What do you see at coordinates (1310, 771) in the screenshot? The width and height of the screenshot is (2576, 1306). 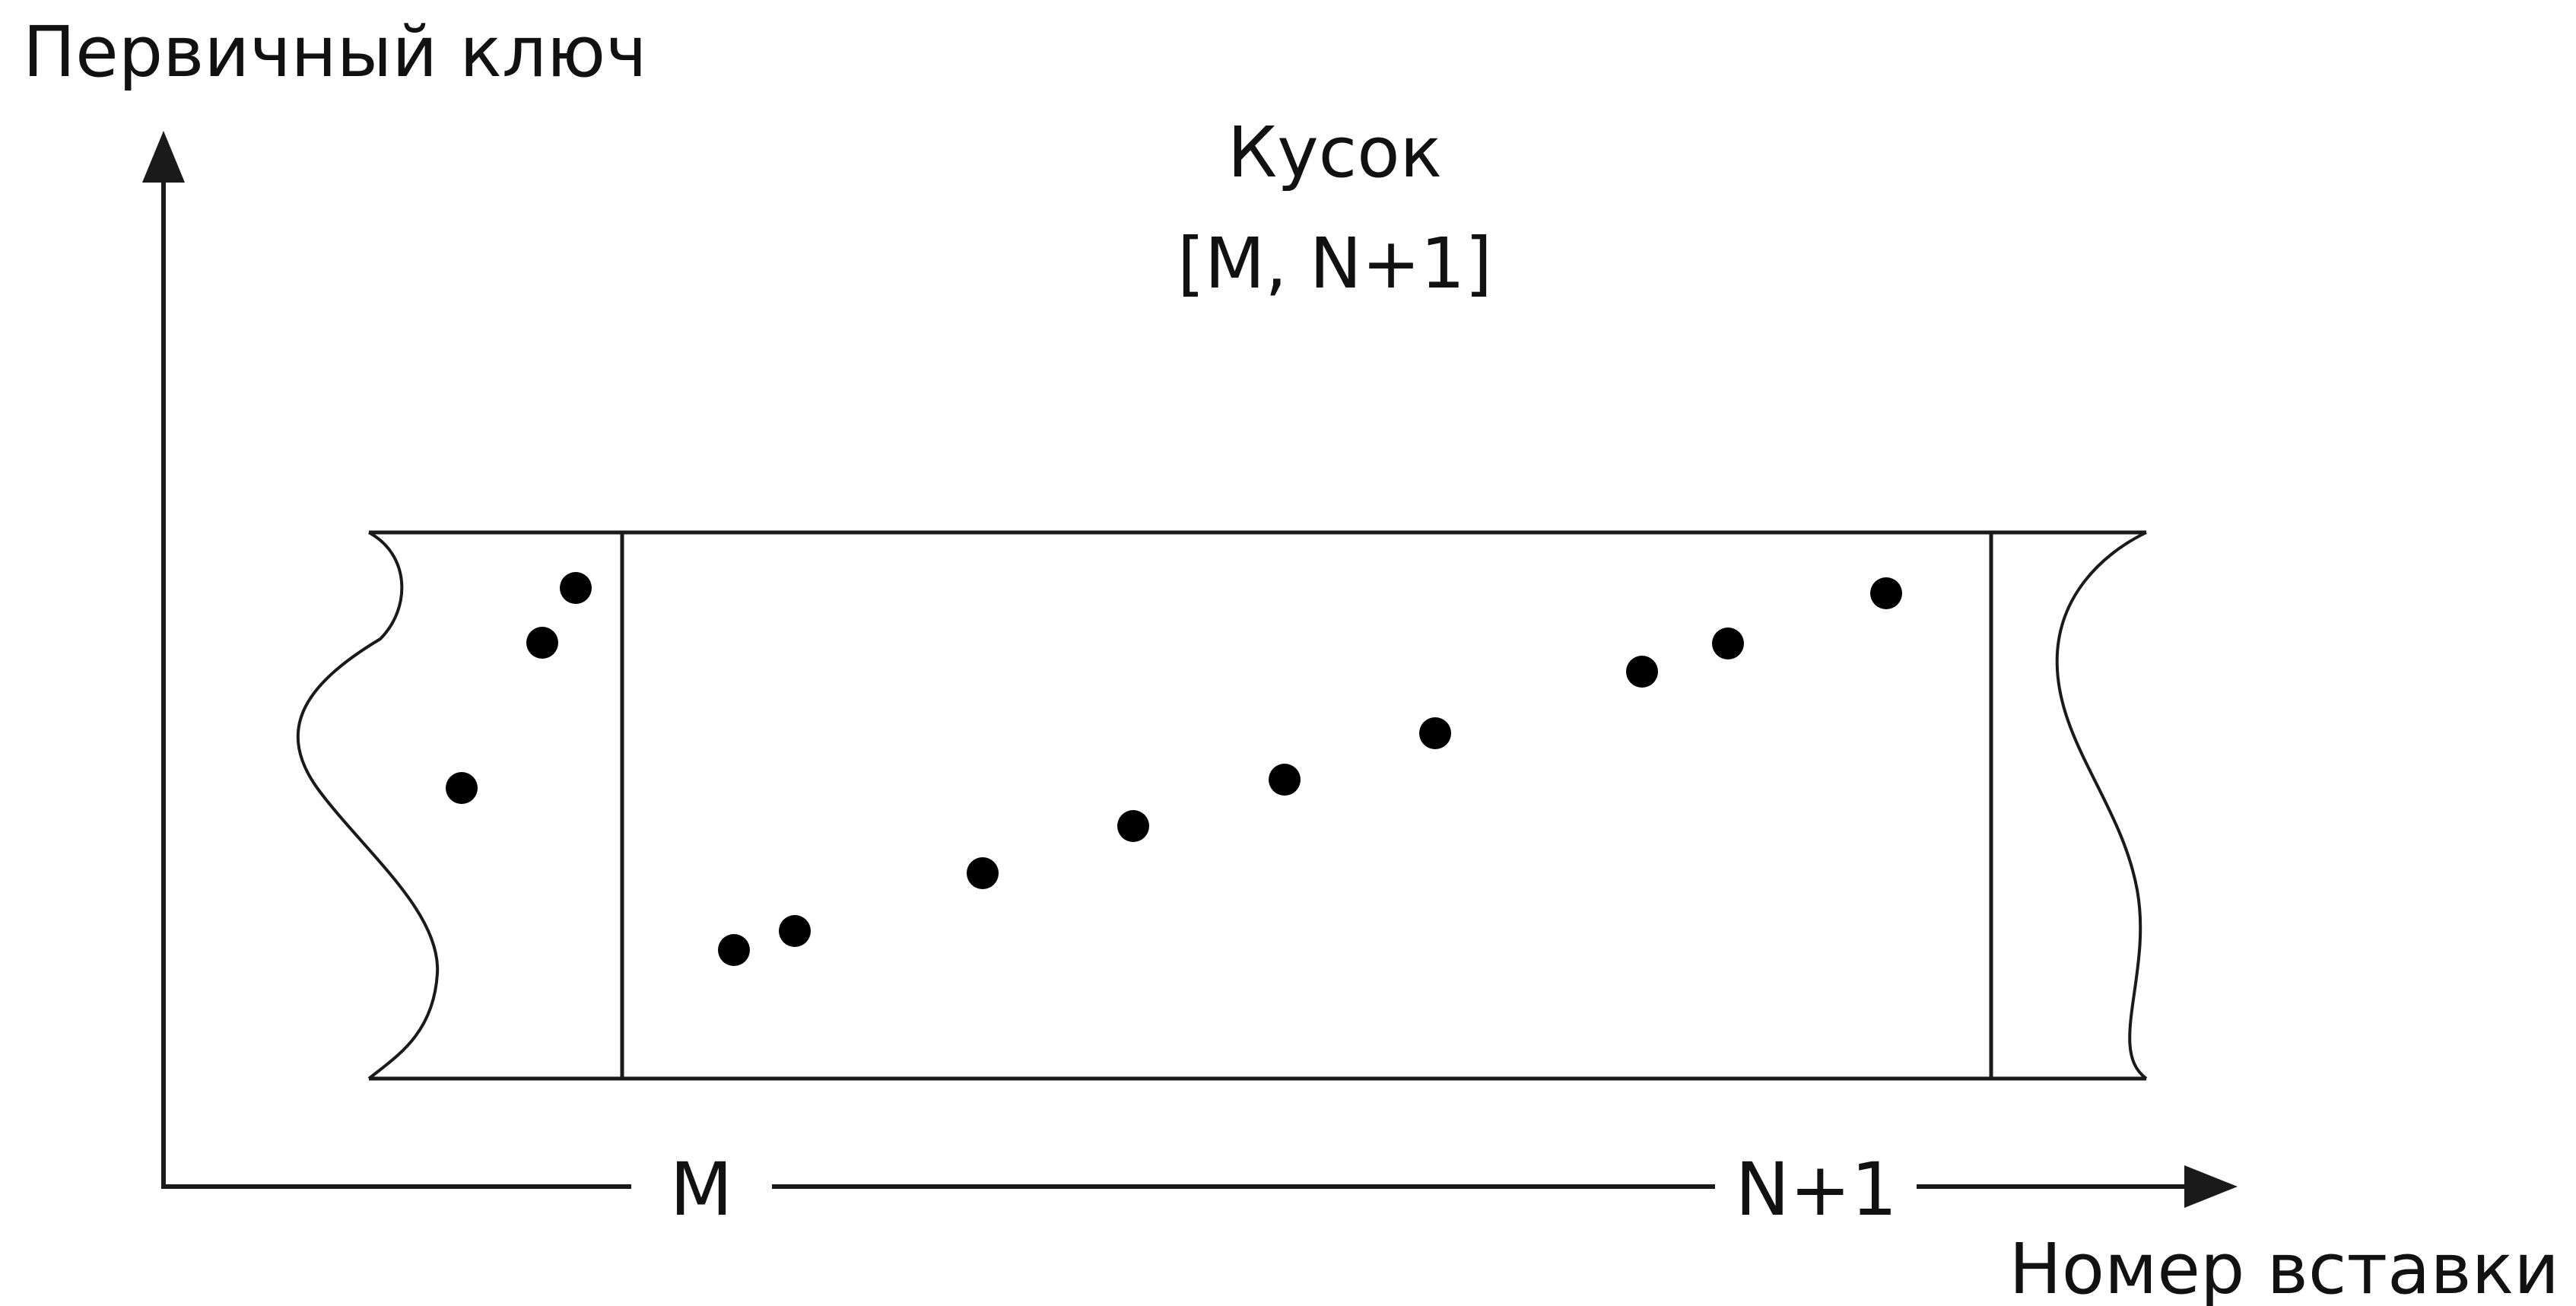 I see `points-inside-chunk` at bounding box center [1310, 771].